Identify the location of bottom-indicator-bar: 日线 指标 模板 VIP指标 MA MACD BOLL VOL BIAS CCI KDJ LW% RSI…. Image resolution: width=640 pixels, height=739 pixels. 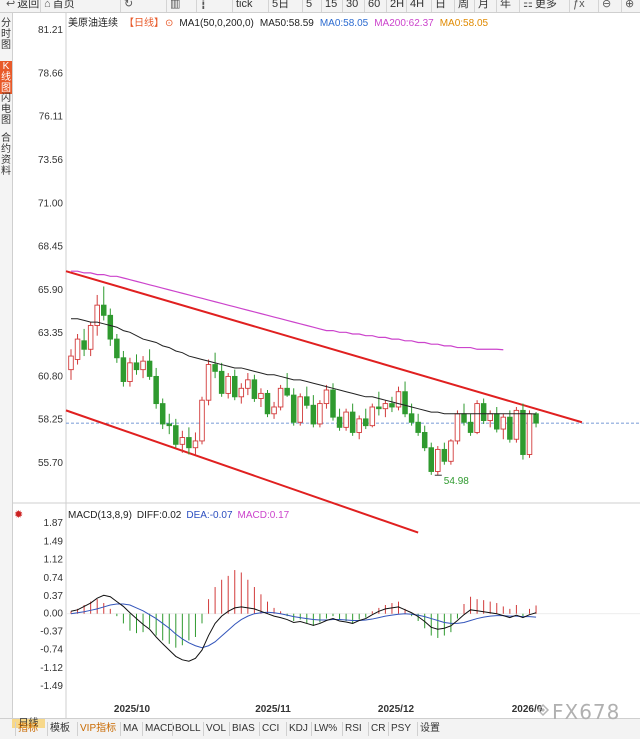
(320, 728).